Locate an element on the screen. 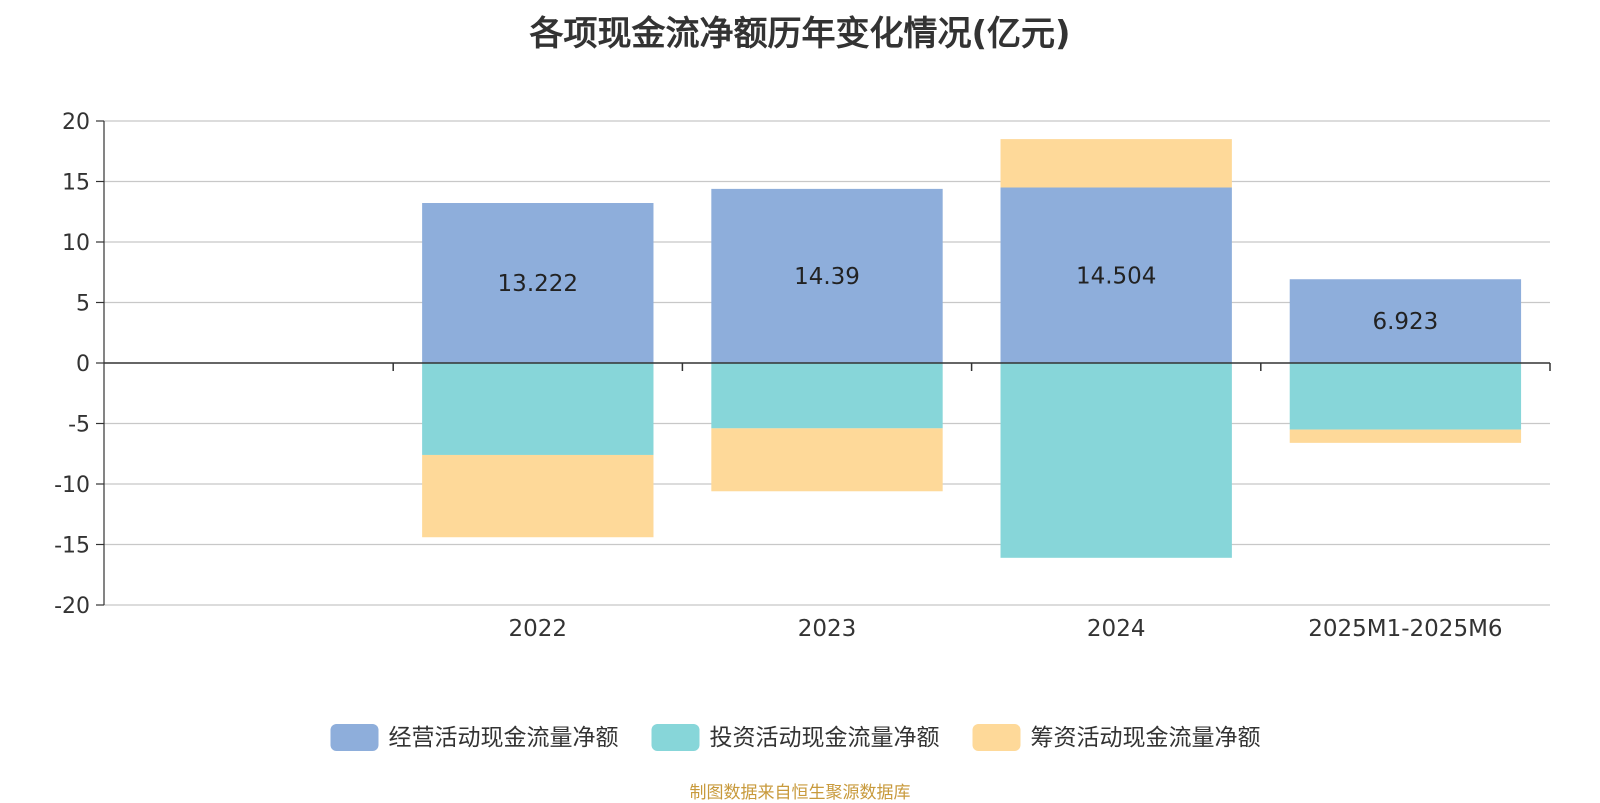 This screenshot has height=803, width=1600. data-label: 6.923 is located at coordinates (1405, 322).